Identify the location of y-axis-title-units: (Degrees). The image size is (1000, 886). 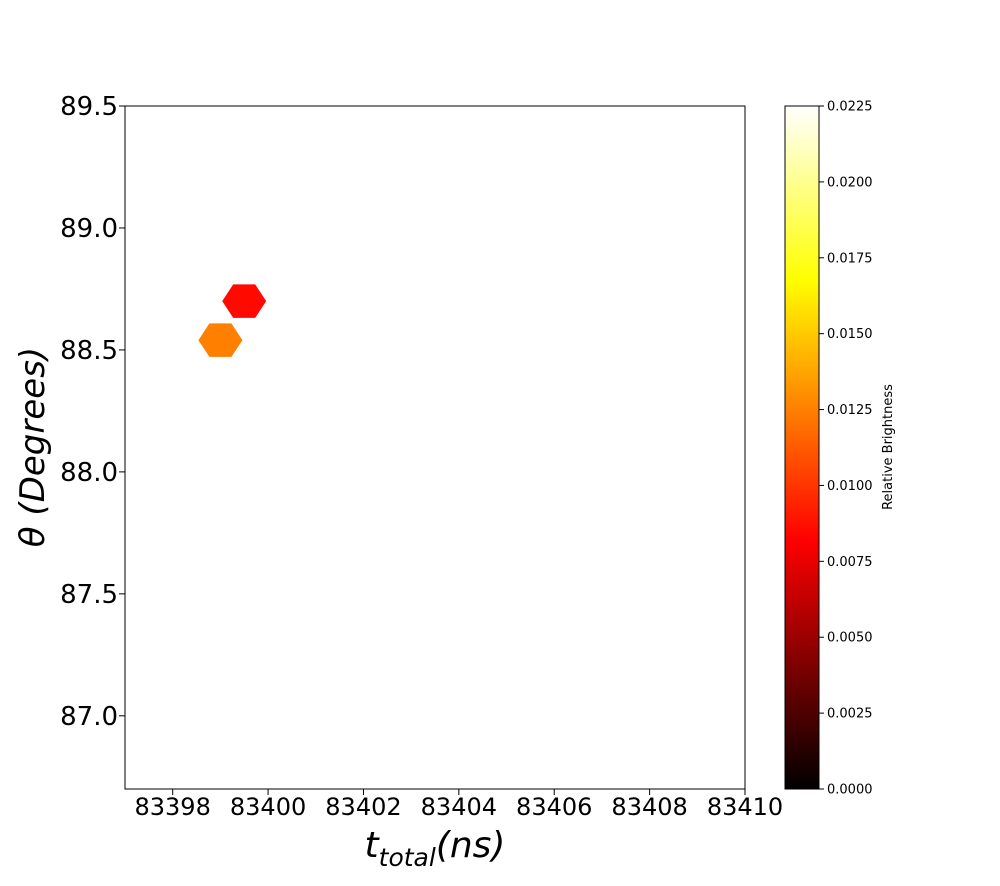
(33, 431).